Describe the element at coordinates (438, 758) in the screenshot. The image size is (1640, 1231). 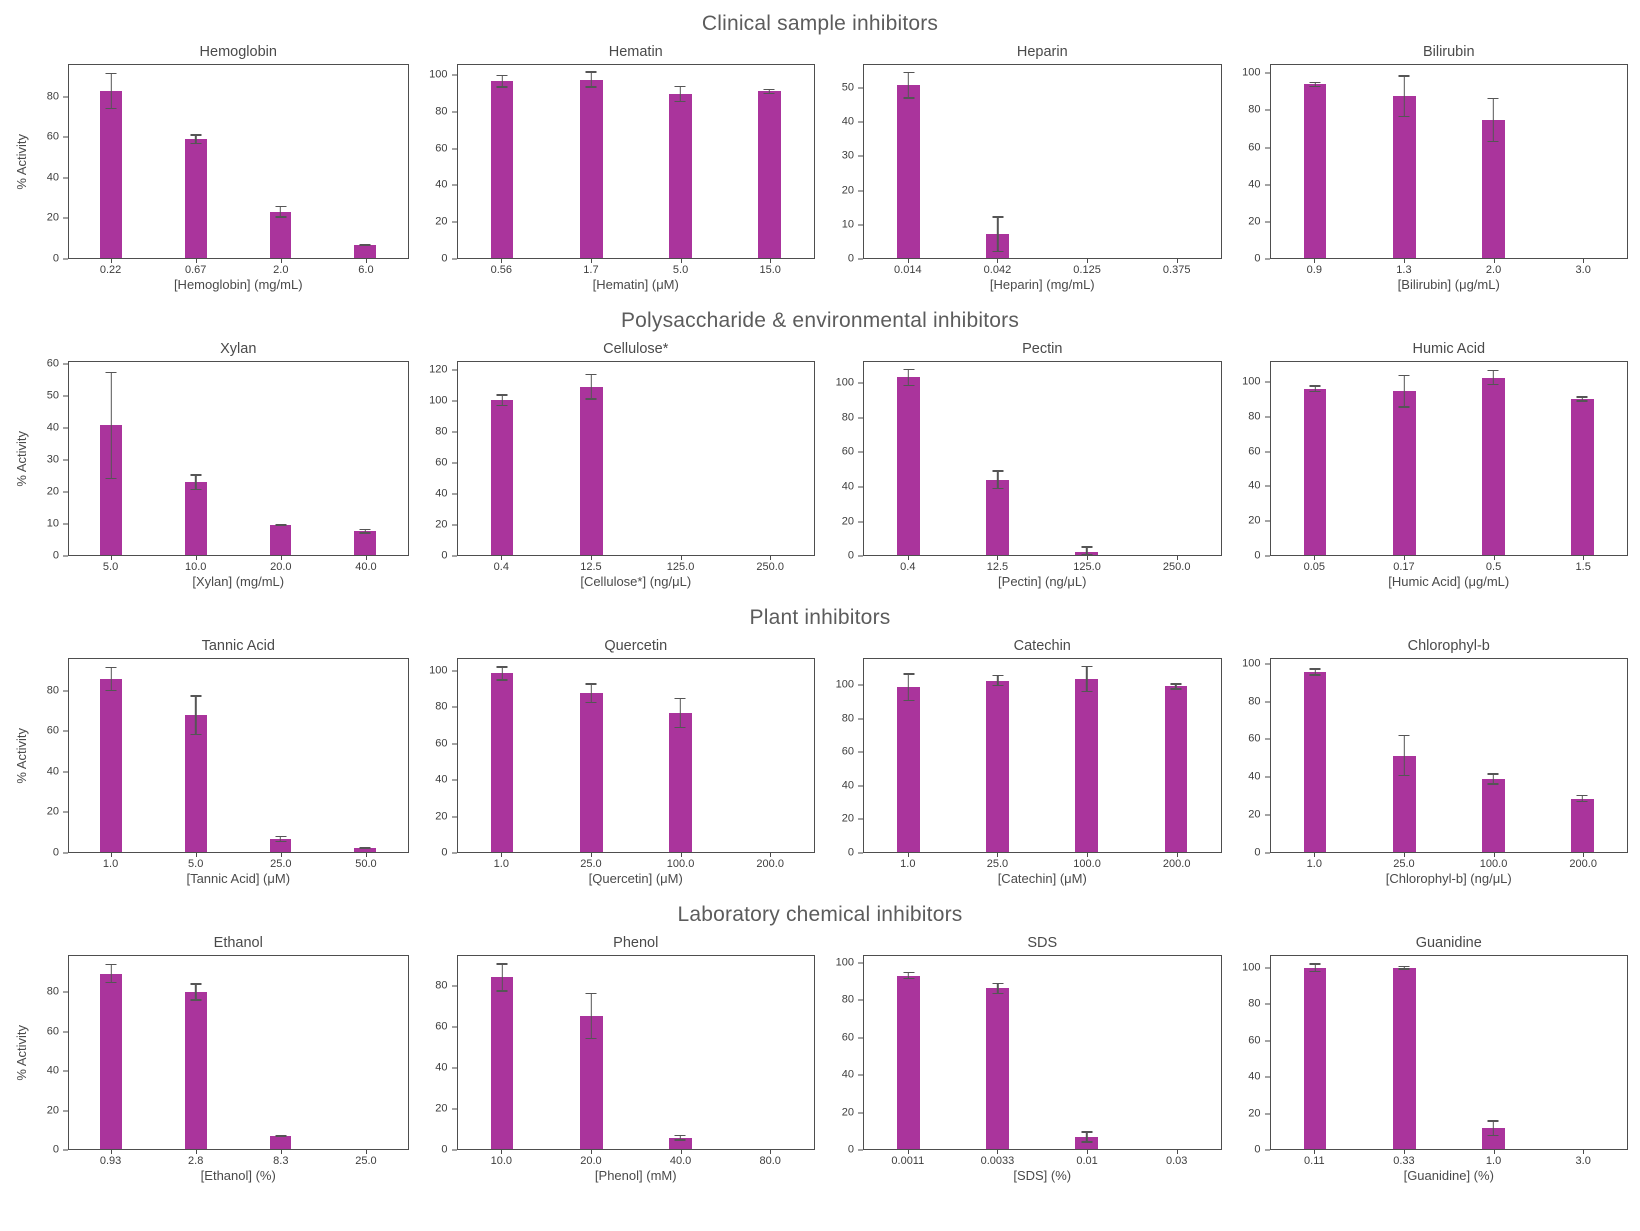
I see `y-axis: 0 20 40 60 80 100` at that location.